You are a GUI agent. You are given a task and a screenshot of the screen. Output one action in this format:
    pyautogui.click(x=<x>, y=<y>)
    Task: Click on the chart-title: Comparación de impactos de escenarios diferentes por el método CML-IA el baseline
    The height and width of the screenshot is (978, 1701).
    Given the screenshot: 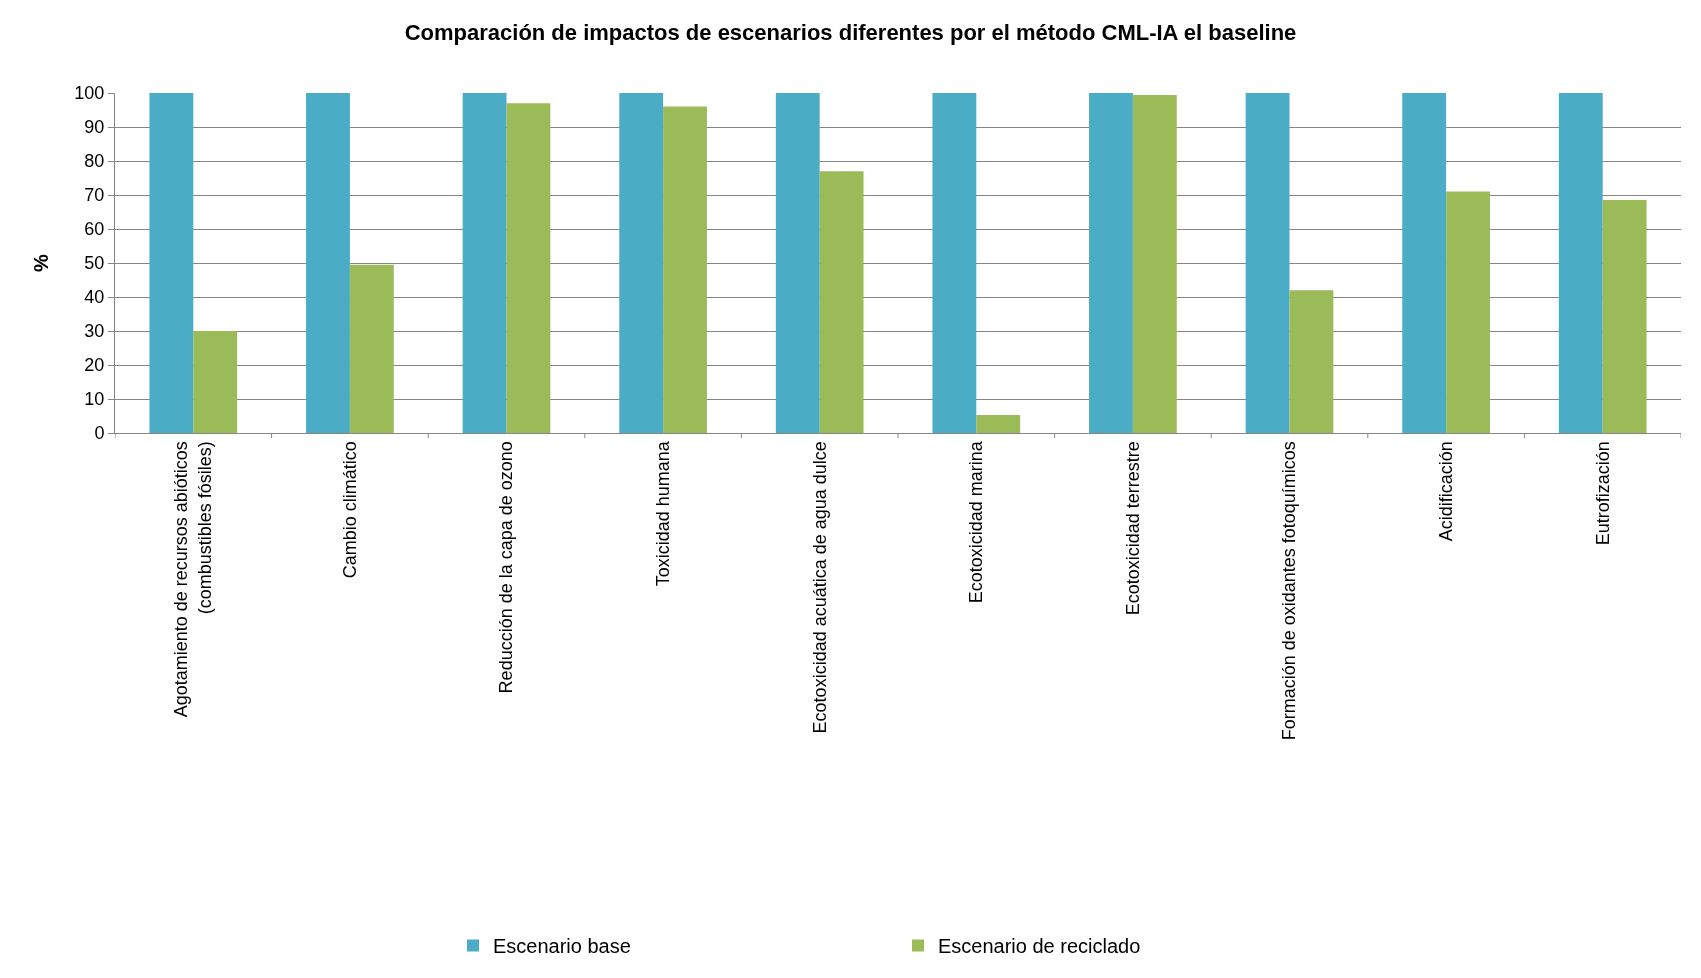 What is the action you would take?
    pyautogui.click(x=850, y=32)
    